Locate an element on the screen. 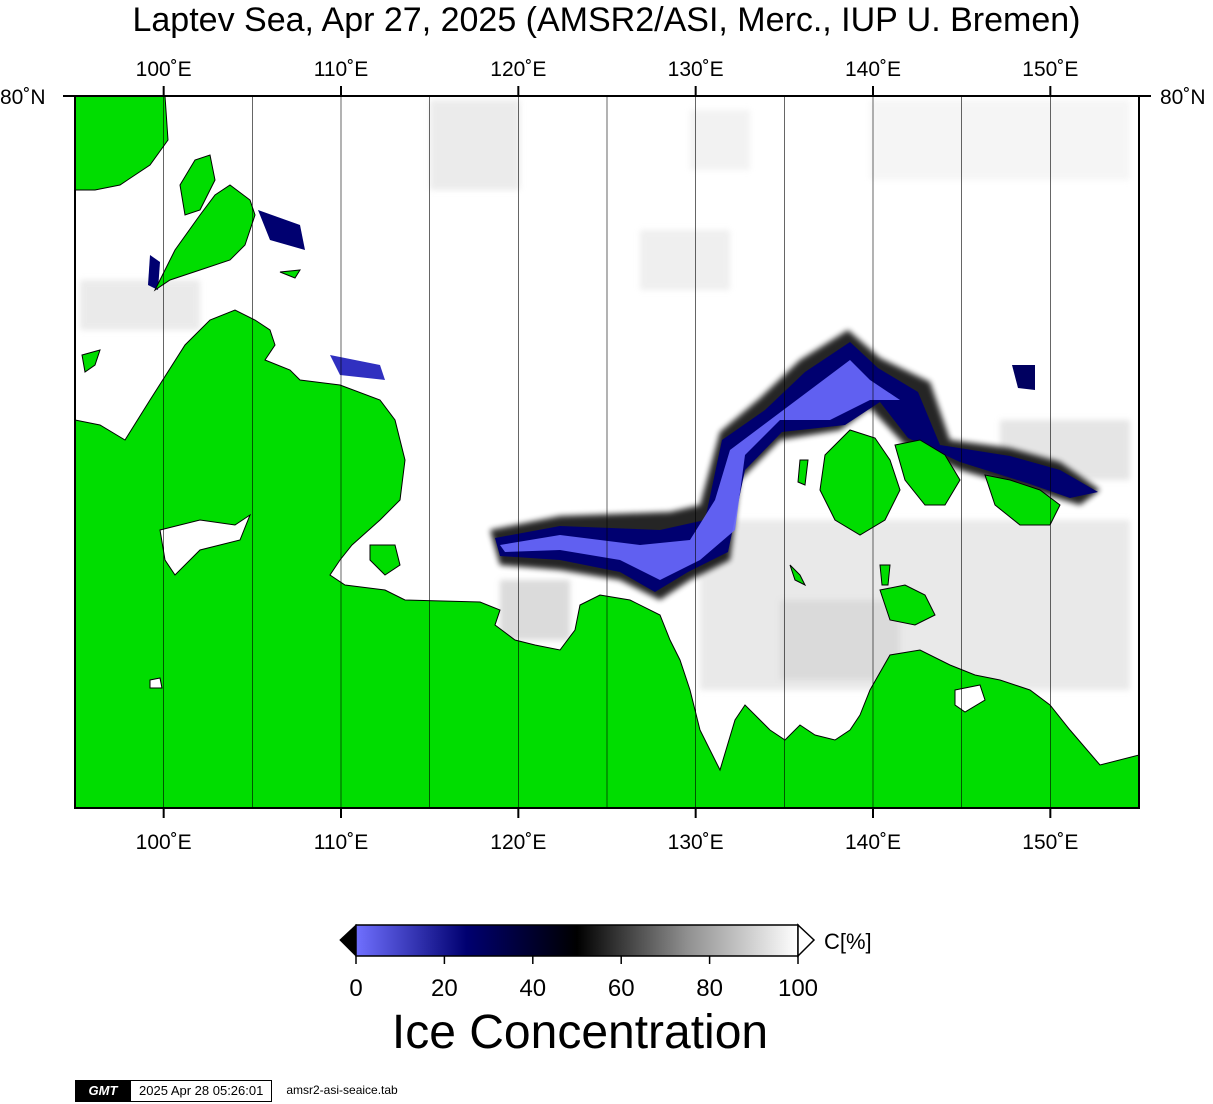  land-bolshevik is located at coordinates (197, 185).